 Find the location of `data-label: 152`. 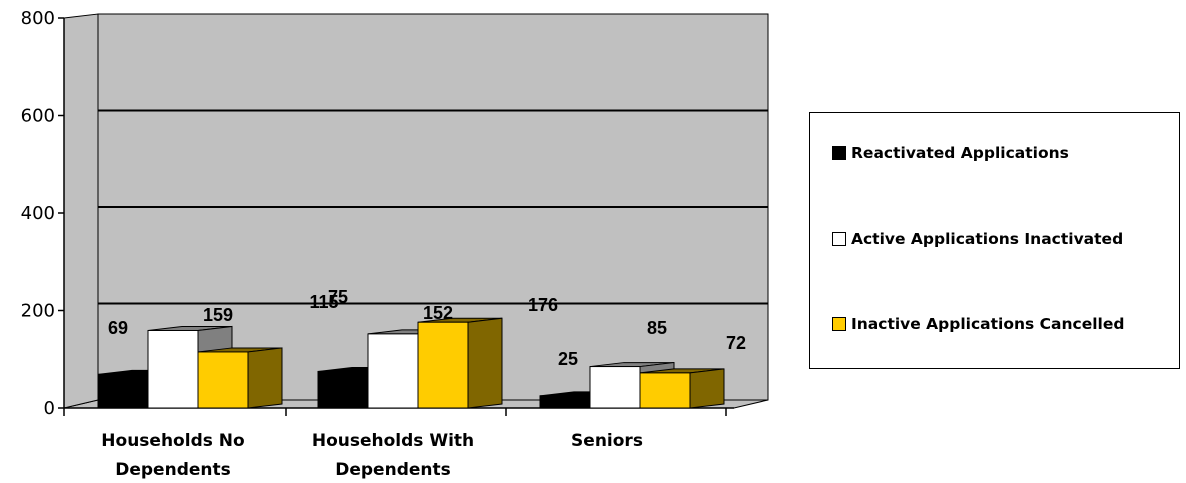

data-label: 152 is located at coordinates (438, 313).